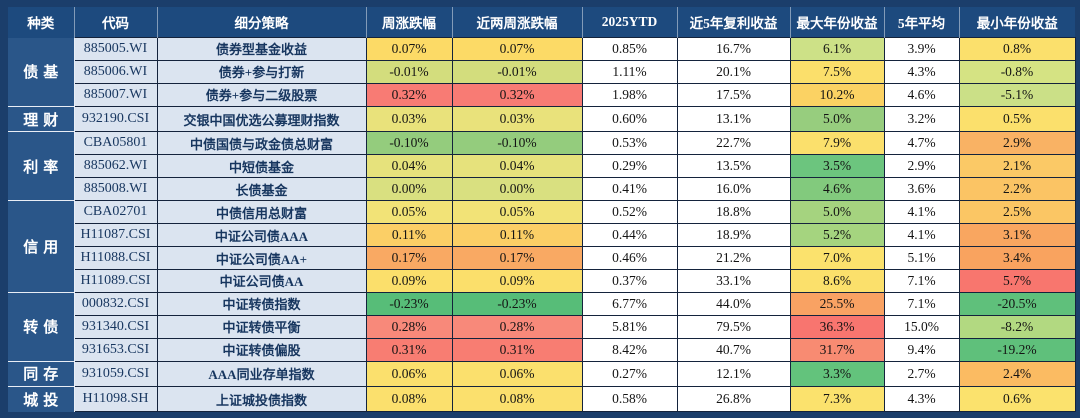  What do you see at coordinates (409, 280) in the screenshot?
I see `week-change-cell: 0.09%` at bounding box center [409, 280].